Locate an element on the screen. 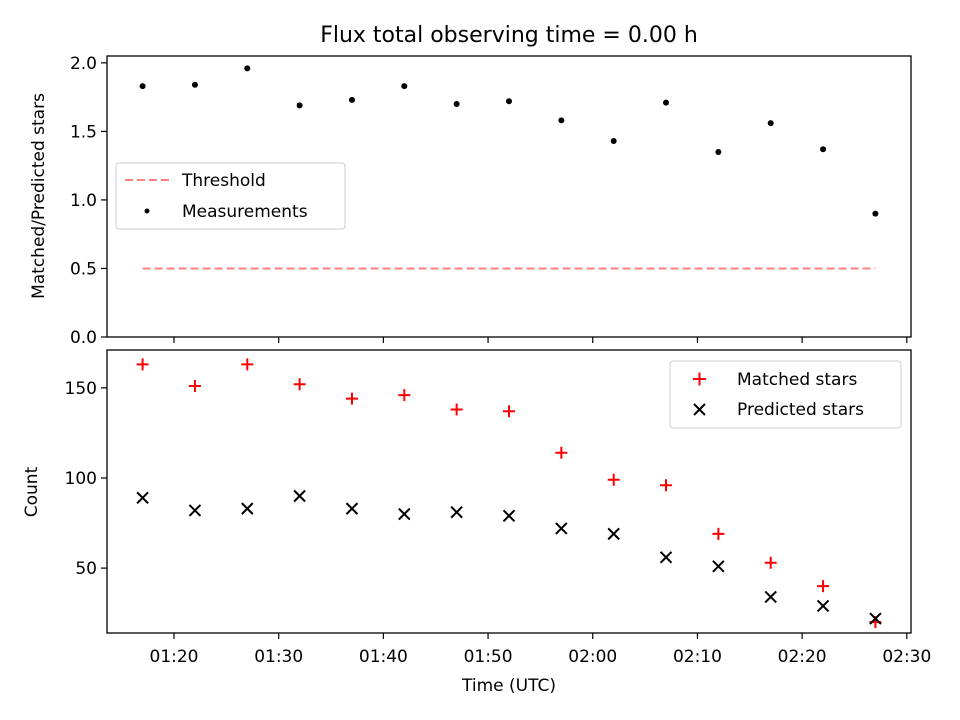 This screenshot has height=720, width=960. top-y-axis-label: Matched/Predicted stars is located at coordinates (39, 196).